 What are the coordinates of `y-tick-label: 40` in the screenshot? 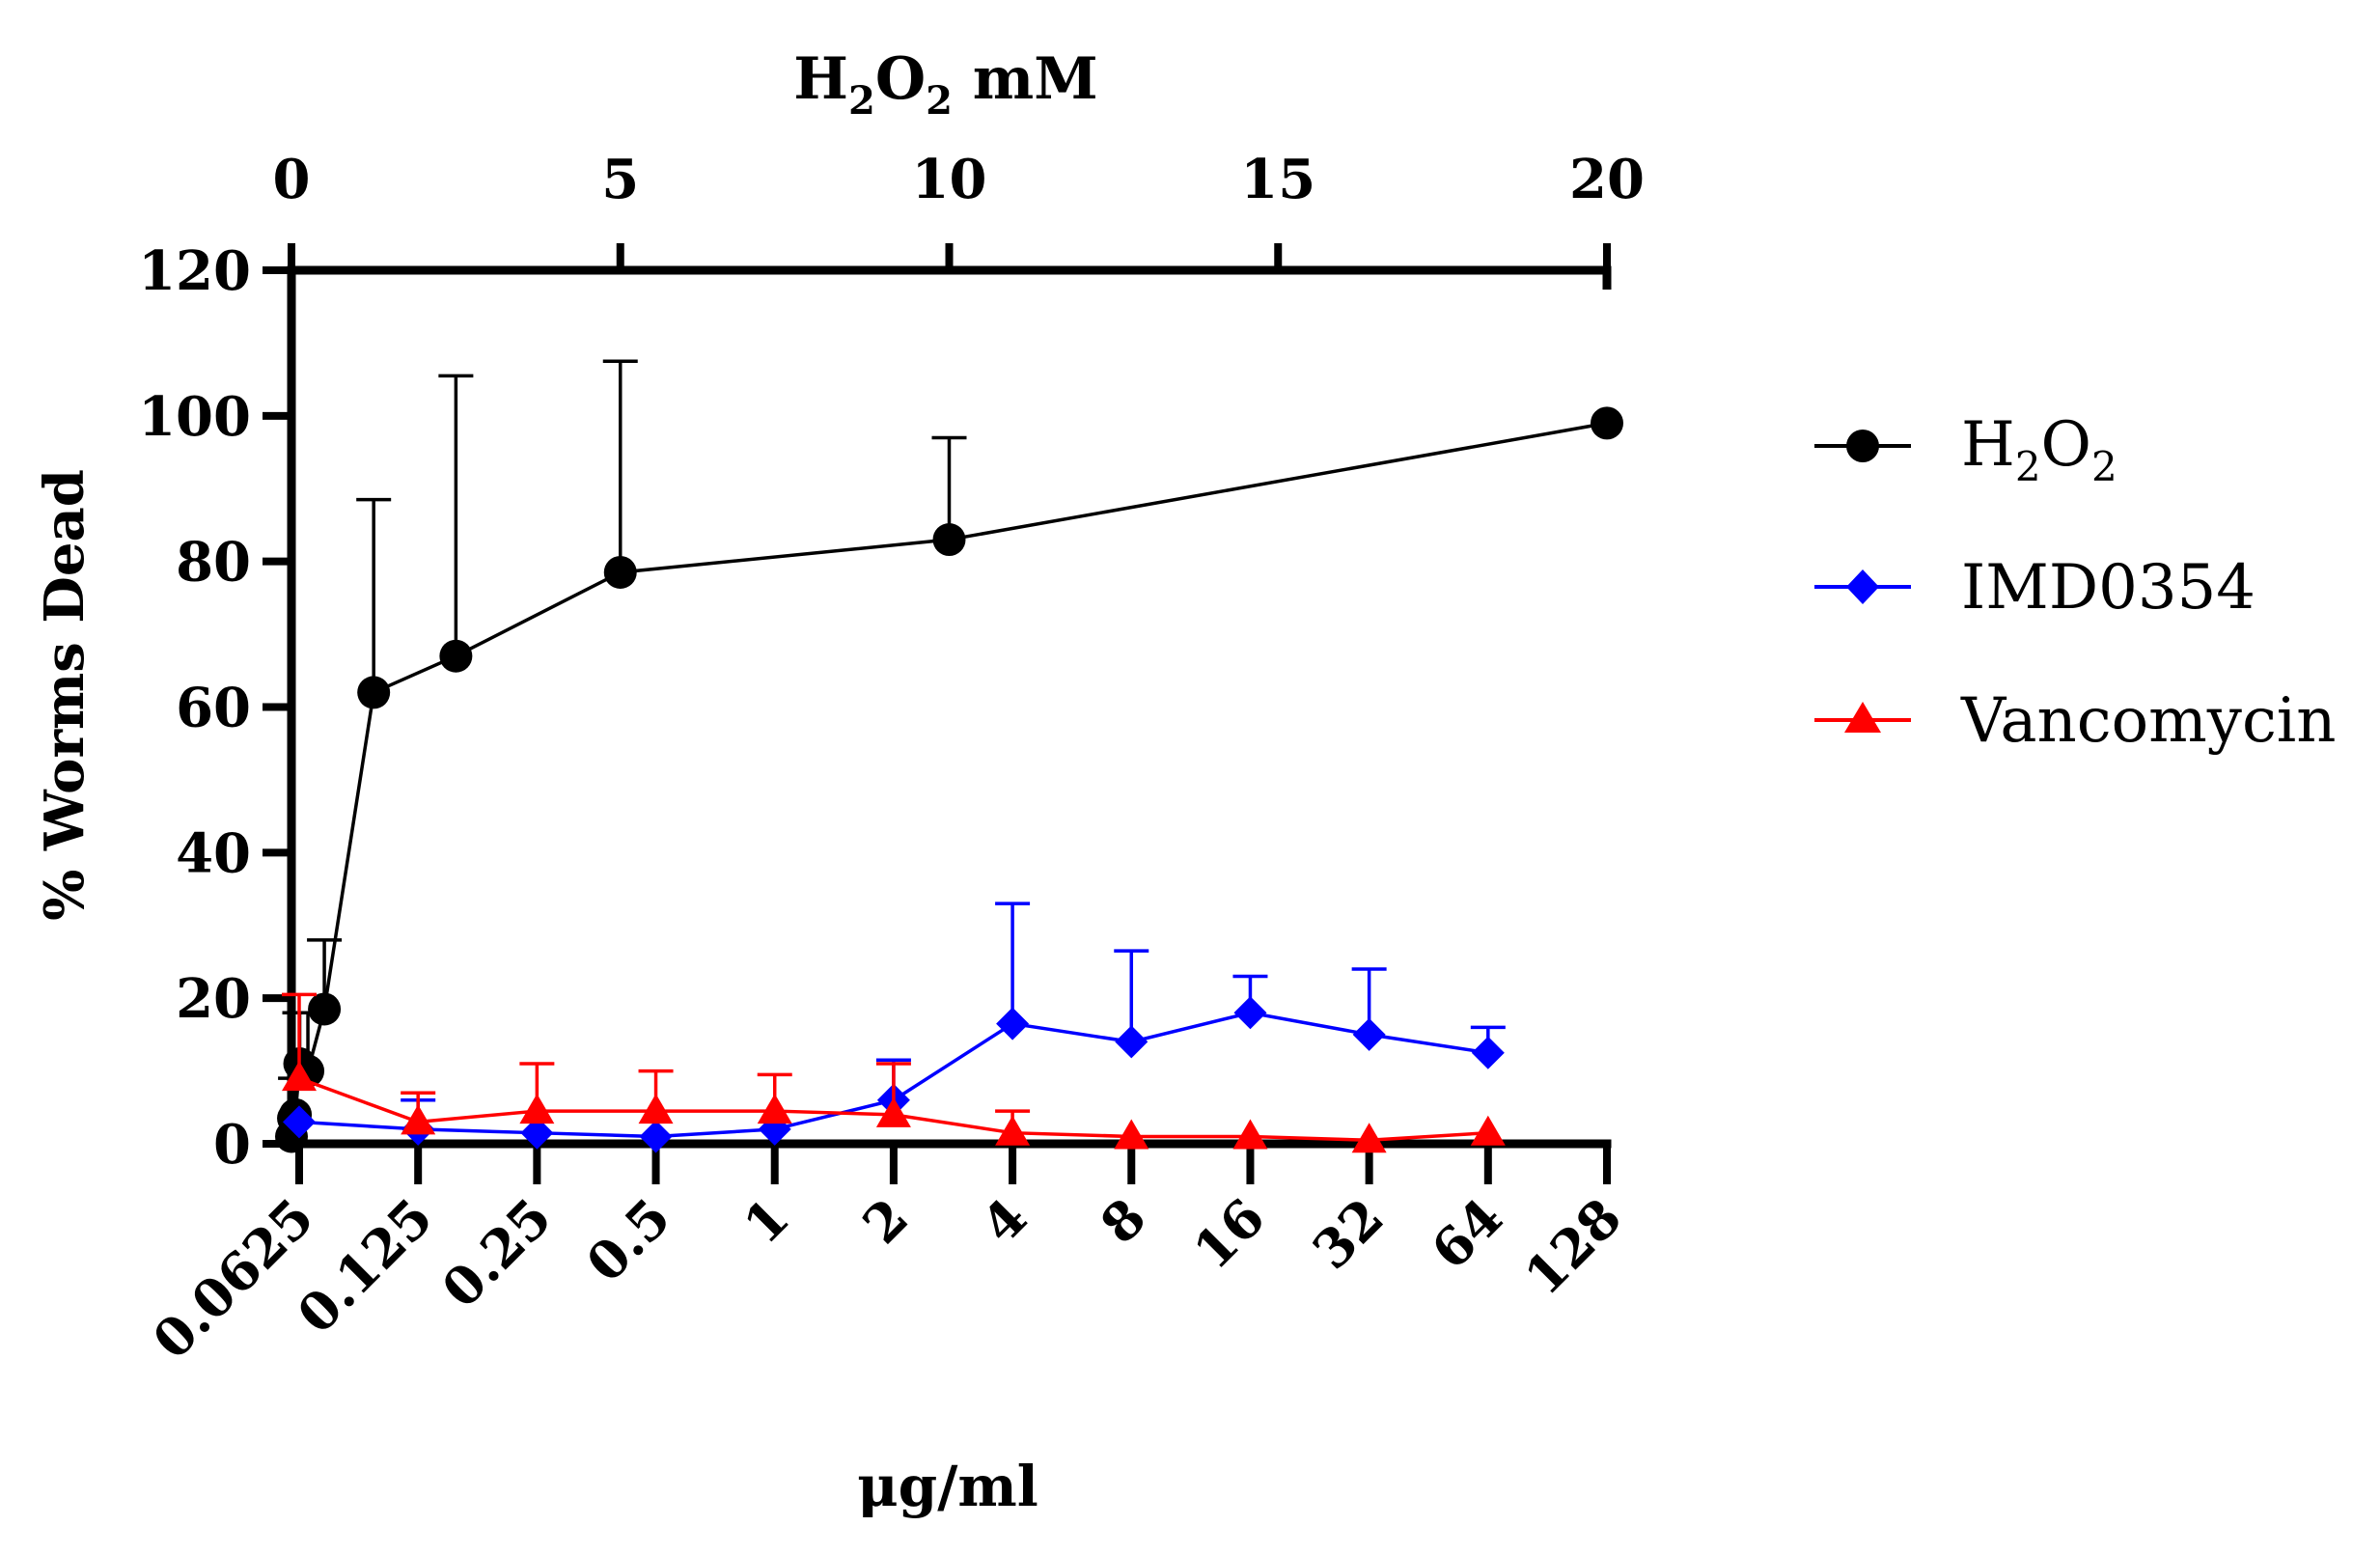 It's located at (214, 853).